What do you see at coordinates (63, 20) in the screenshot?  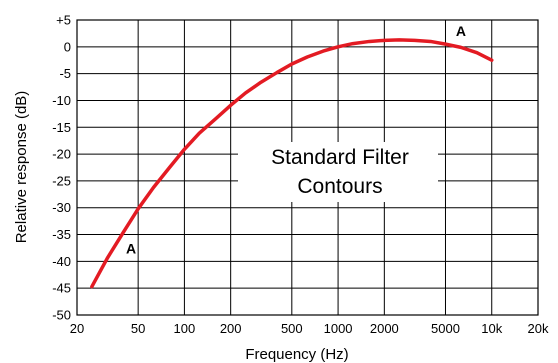 I see `y-tick-label: +5` at bounding box center [63, 20].